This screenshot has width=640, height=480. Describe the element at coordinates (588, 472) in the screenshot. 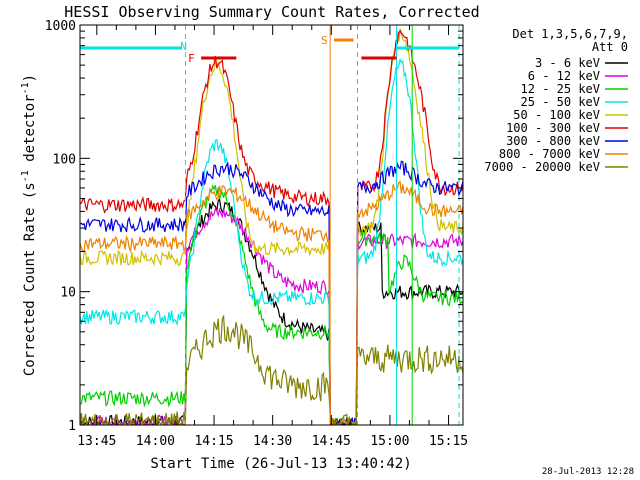

I see `footer-timestamp: 28-Jul-2013 12:28` at that location.